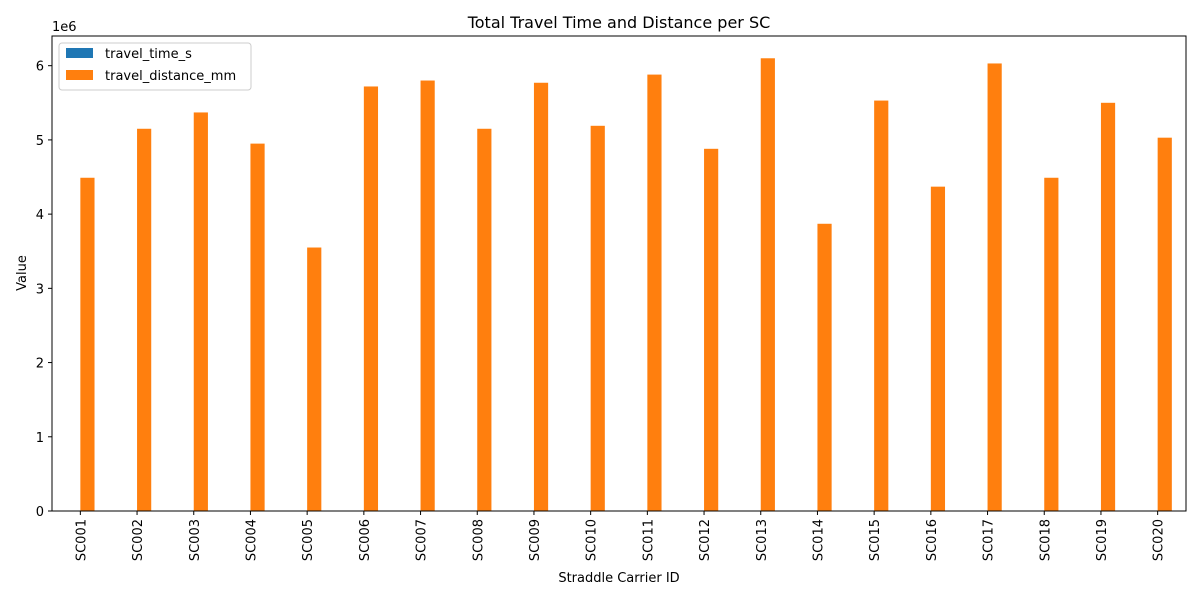 Image resolution: width=1200 pixels, height=600 pixels. I want to click on bar-travel_distance_mm-SC016, so click(938, 348).